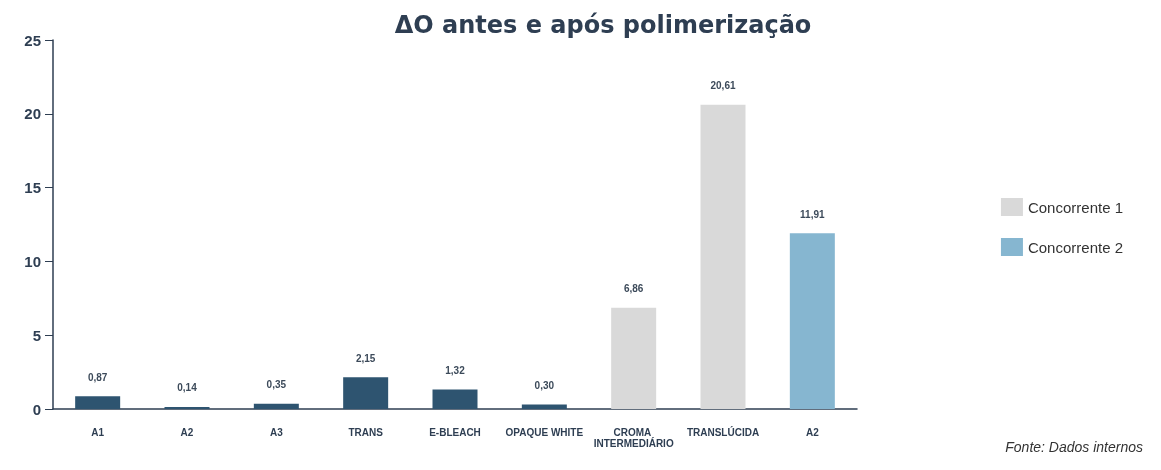  What do you see at coordinates (723, 86) in the screenshot?
I see `data-label: 20,61` at bounding box center [723, 86].